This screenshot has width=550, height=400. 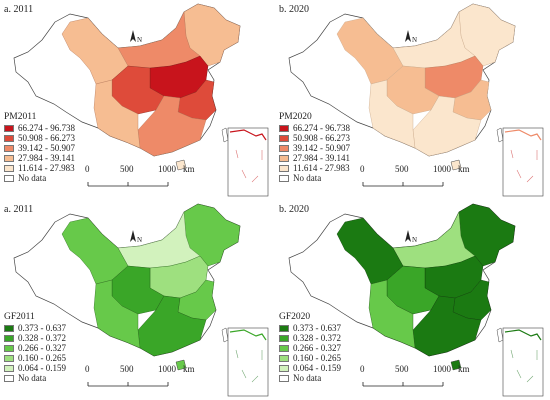 I want to click on legend-item: 0.266 - 0.327, so click(x=310, y=348).